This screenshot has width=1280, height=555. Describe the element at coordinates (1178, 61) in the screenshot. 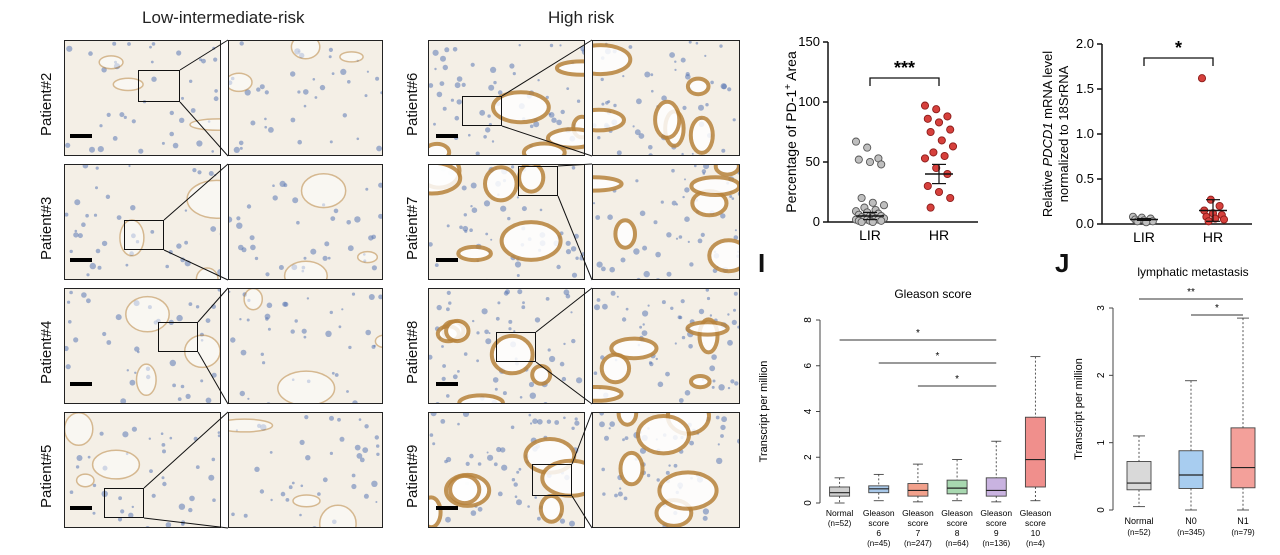

I see `significance-bracket` at that location.